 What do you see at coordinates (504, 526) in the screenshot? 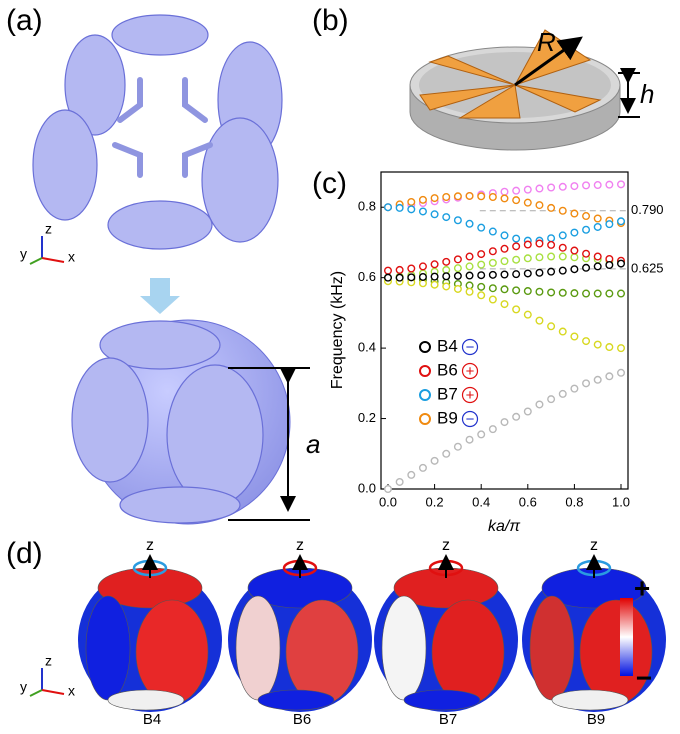
I see `x-axis-label: ka/π` at bounding box center [504, 526].